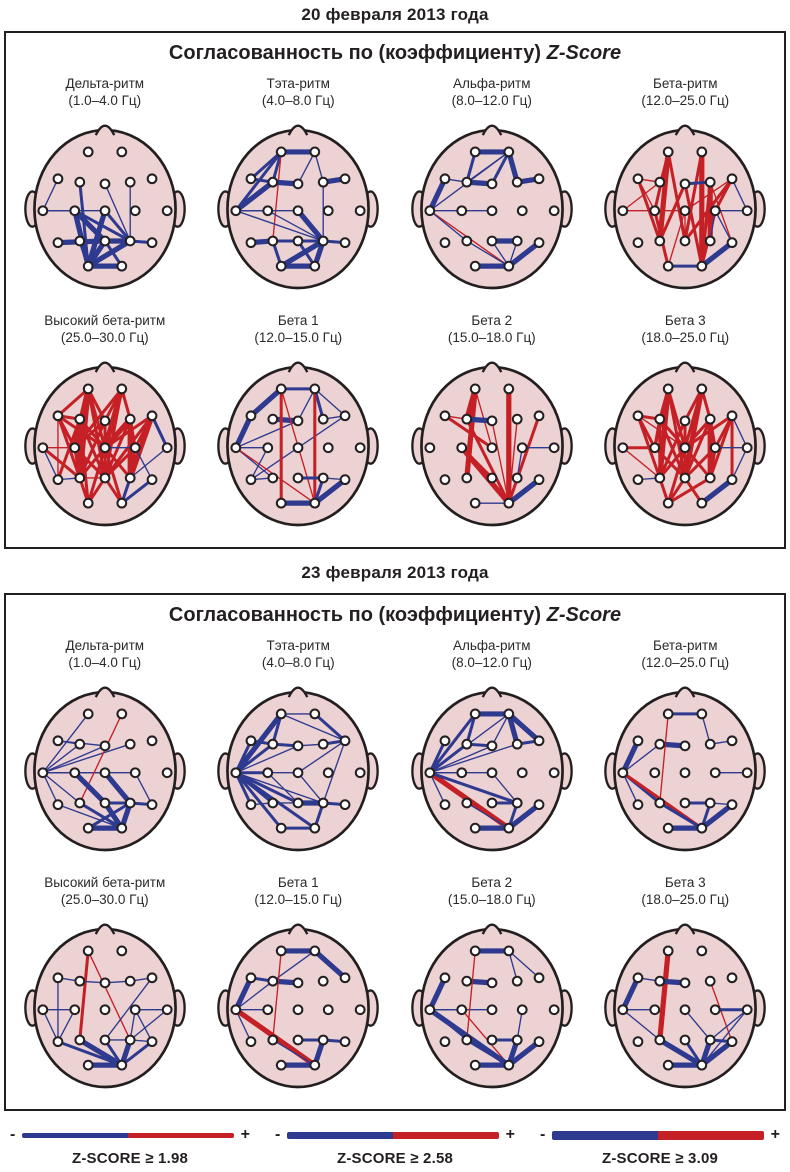 Image resolution: width=790 pixels, height=1172 pixels. I want to click on panel1-date-title: 20 февраля 2013 года, so click(395, 14).